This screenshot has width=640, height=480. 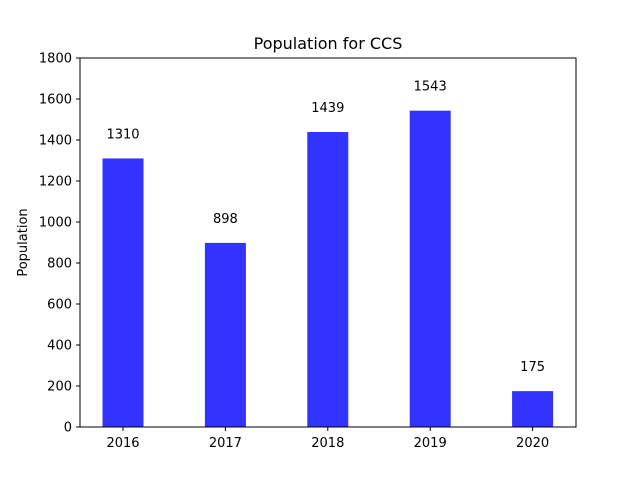 I want to click on x-tick-label: 2019, so click(x=430, y=443).